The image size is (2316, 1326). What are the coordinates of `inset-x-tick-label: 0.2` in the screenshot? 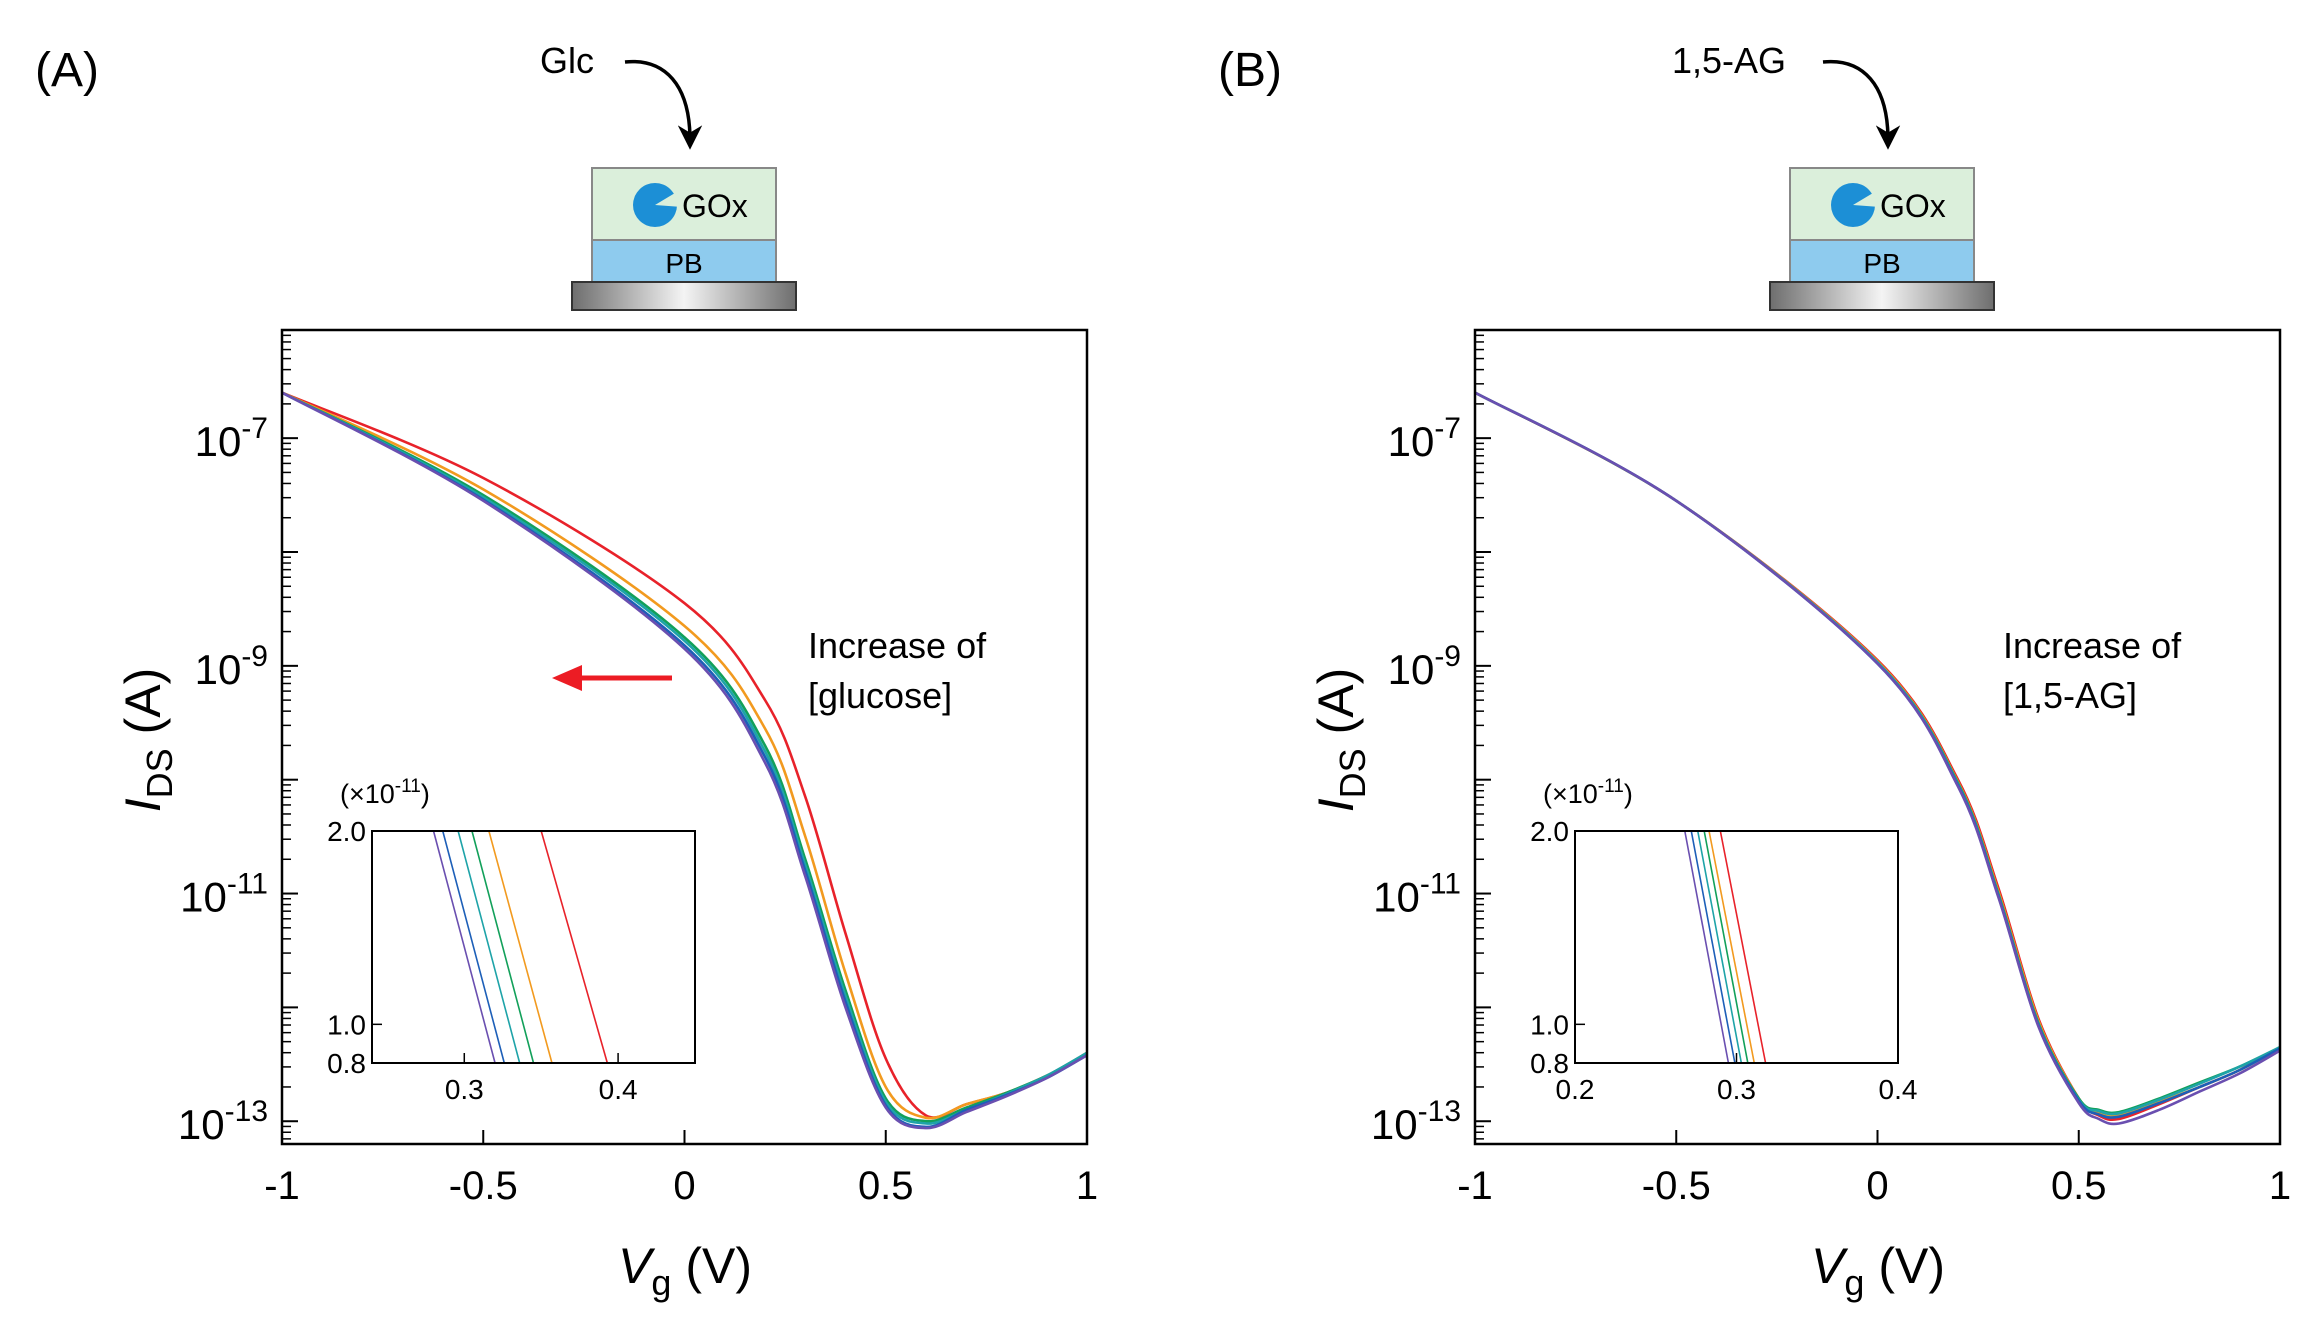 It's located at (1575, 1089).